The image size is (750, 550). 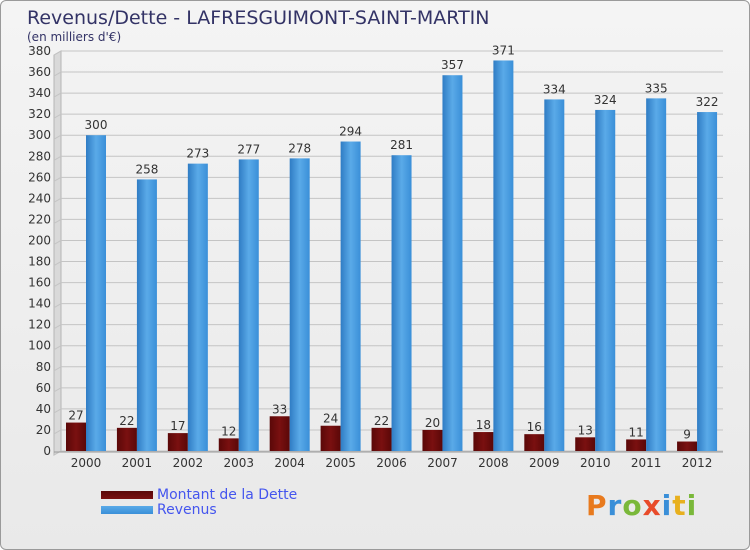 I want to click on y-tick-label: 80, so click(x=43, y=367).